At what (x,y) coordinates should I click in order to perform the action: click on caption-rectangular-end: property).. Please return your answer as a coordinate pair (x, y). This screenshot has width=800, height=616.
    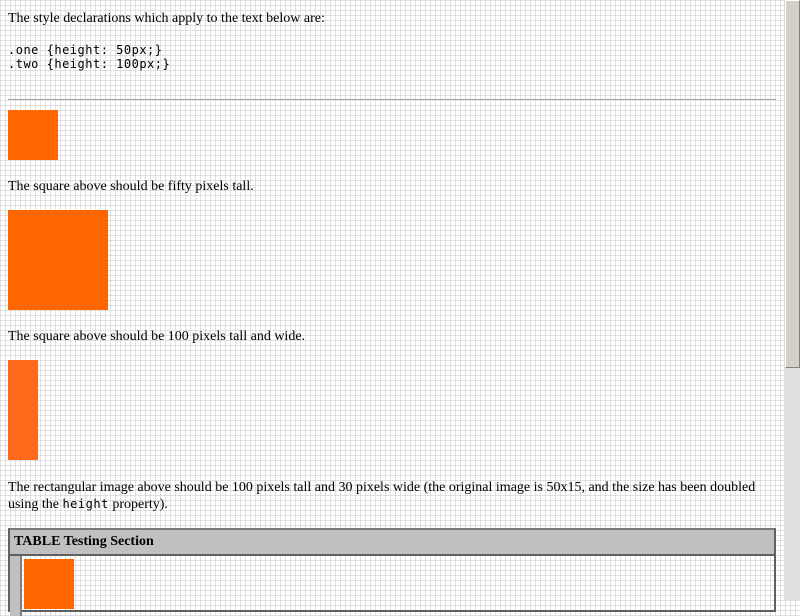
    Looking at the image, I should click on (138, 504).